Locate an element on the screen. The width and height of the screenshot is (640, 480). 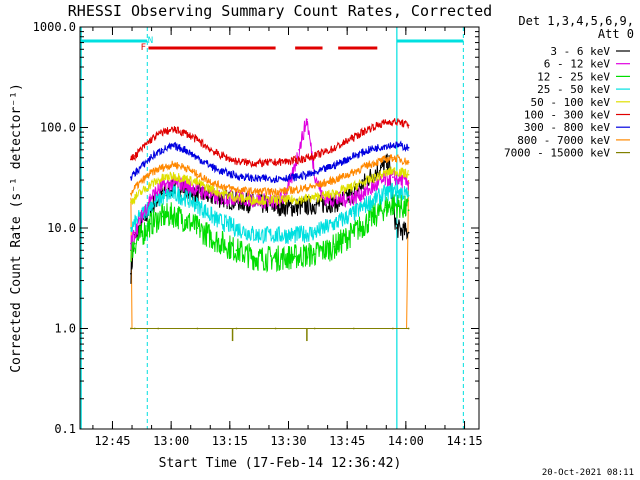
x-tick-label: 13:30 is located at coordinates (288, 441).